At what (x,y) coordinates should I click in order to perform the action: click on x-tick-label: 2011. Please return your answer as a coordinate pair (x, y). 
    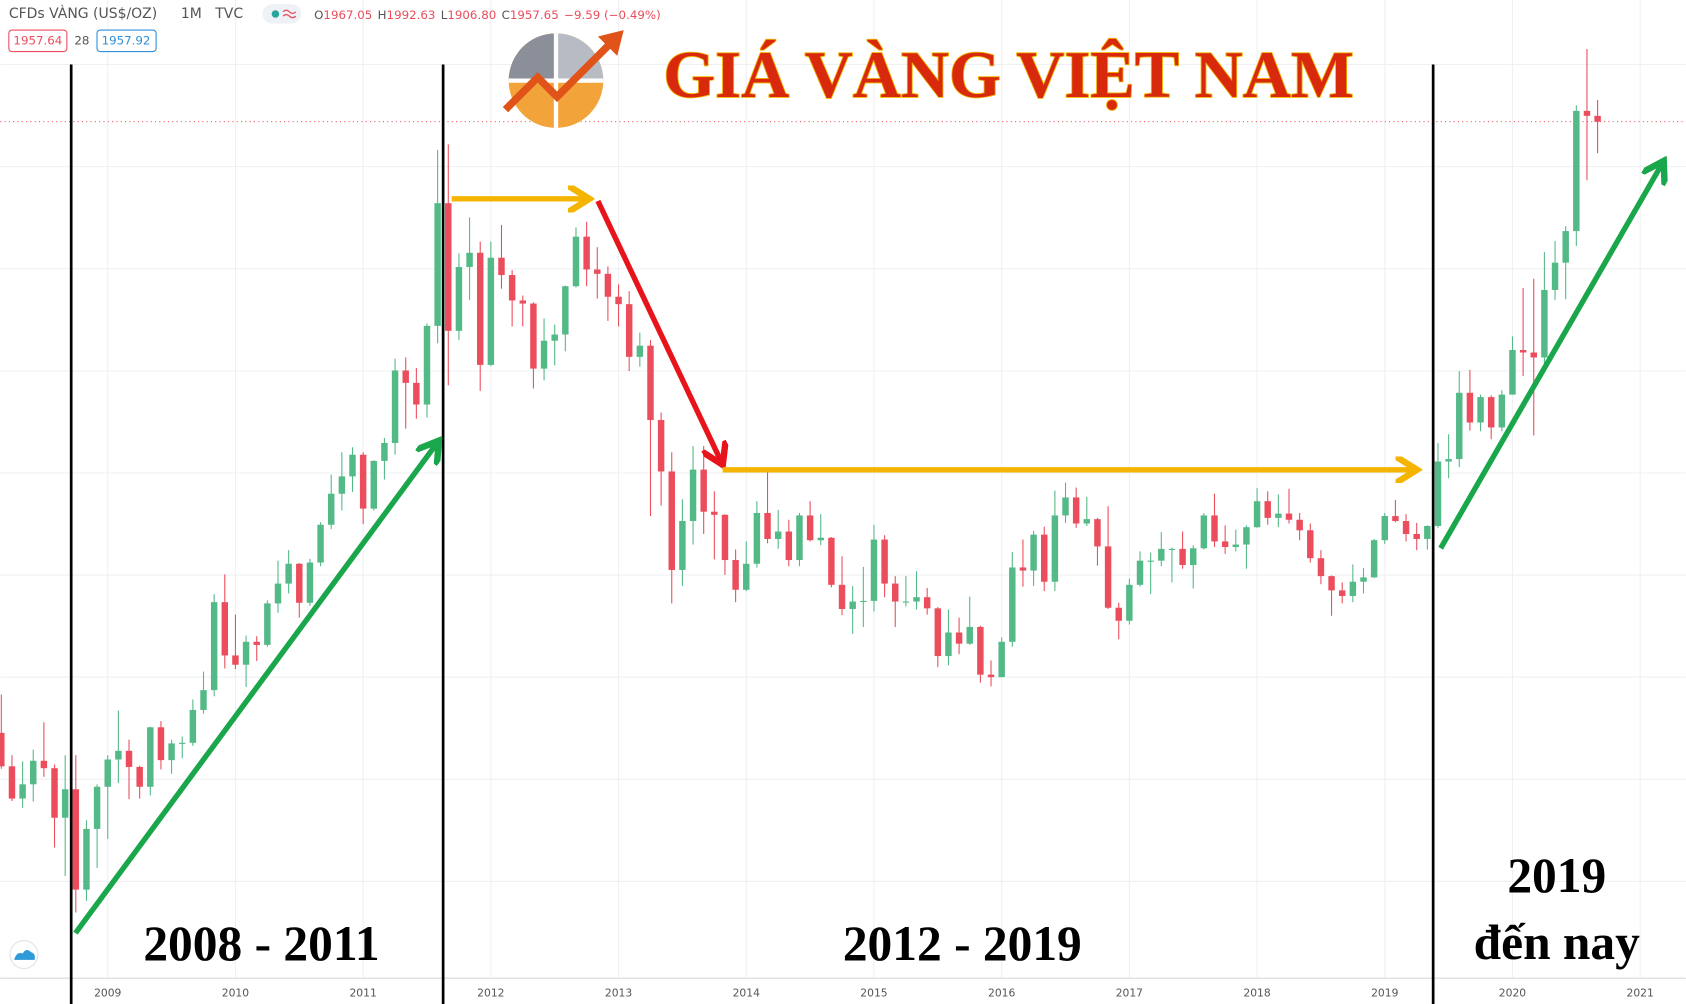
    Looking at the image, I should click on (362, 992).